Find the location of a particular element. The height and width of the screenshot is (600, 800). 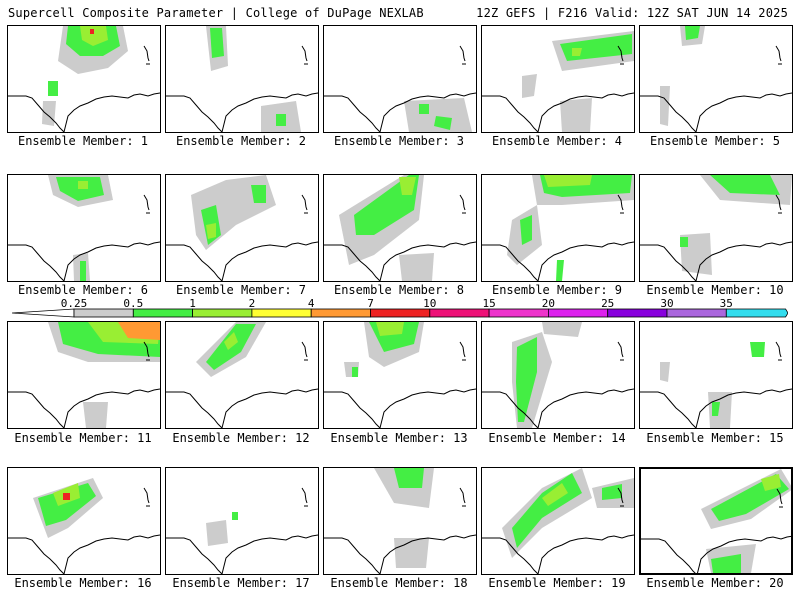

colorbar-tick-label: 25 is located at coordinates (608, 303).